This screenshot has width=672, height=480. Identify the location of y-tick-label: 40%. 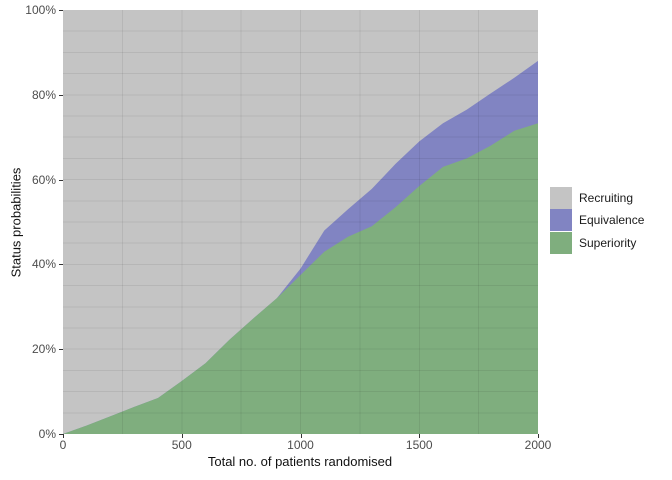
(43, 264).